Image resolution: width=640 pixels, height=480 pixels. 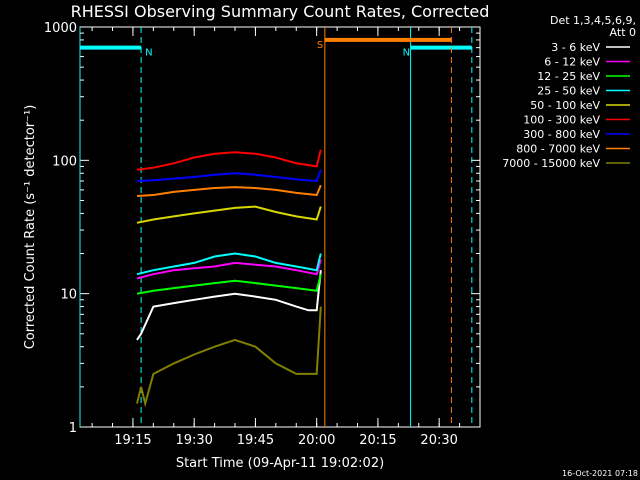 I want to click on x-axis-label: Start Time (09-Apr-11 19:02:02), so click(x=280, y=463).